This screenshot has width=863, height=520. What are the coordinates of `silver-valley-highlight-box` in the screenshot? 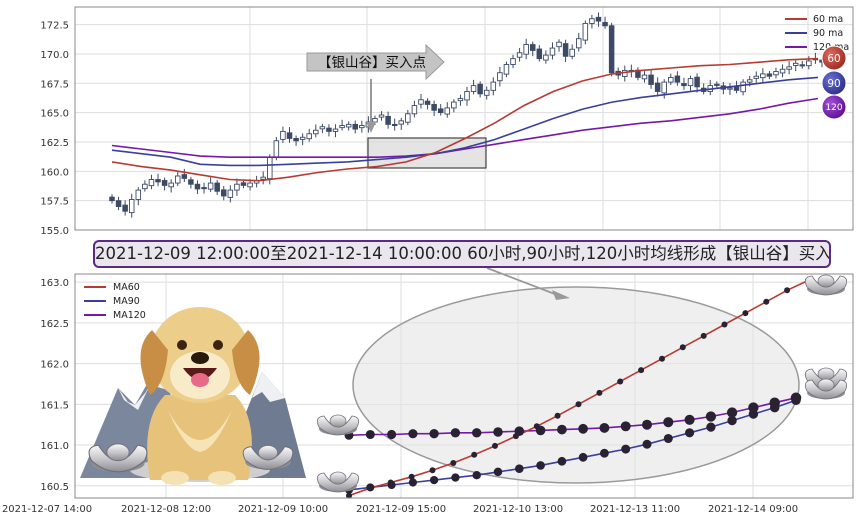 It's located at (427, 153).